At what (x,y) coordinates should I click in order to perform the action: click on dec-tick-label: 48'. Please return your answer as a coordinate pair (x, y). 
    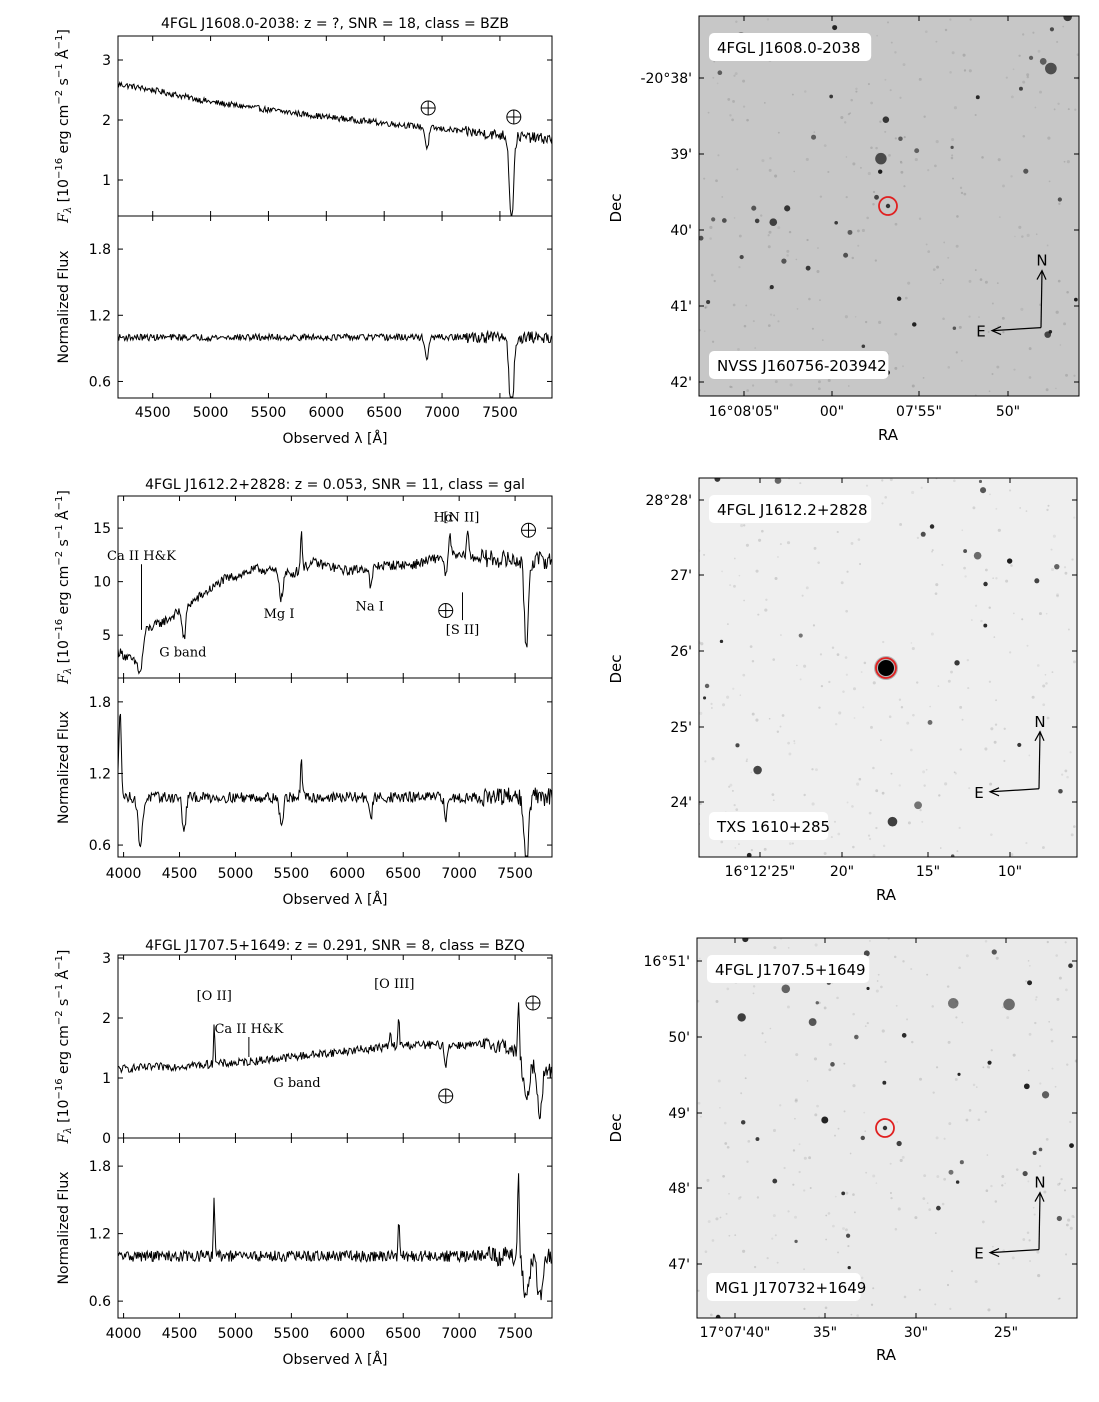
    Looking at the image, I should click on (679, 1189).